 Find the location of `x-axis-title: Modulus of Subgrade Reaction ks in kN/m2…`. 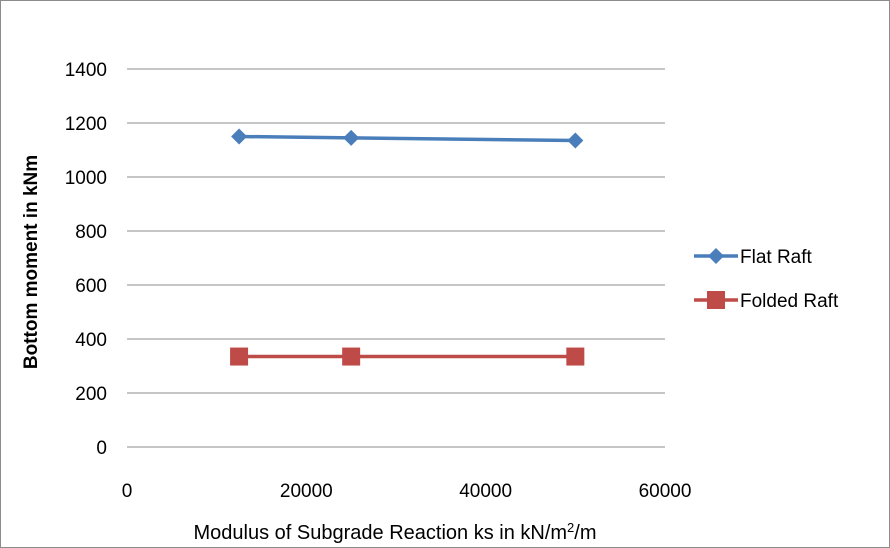

x-axis-title: Modulus of Subgrade Reaction ks in kN/m2… is located at coordinates (395, 532).